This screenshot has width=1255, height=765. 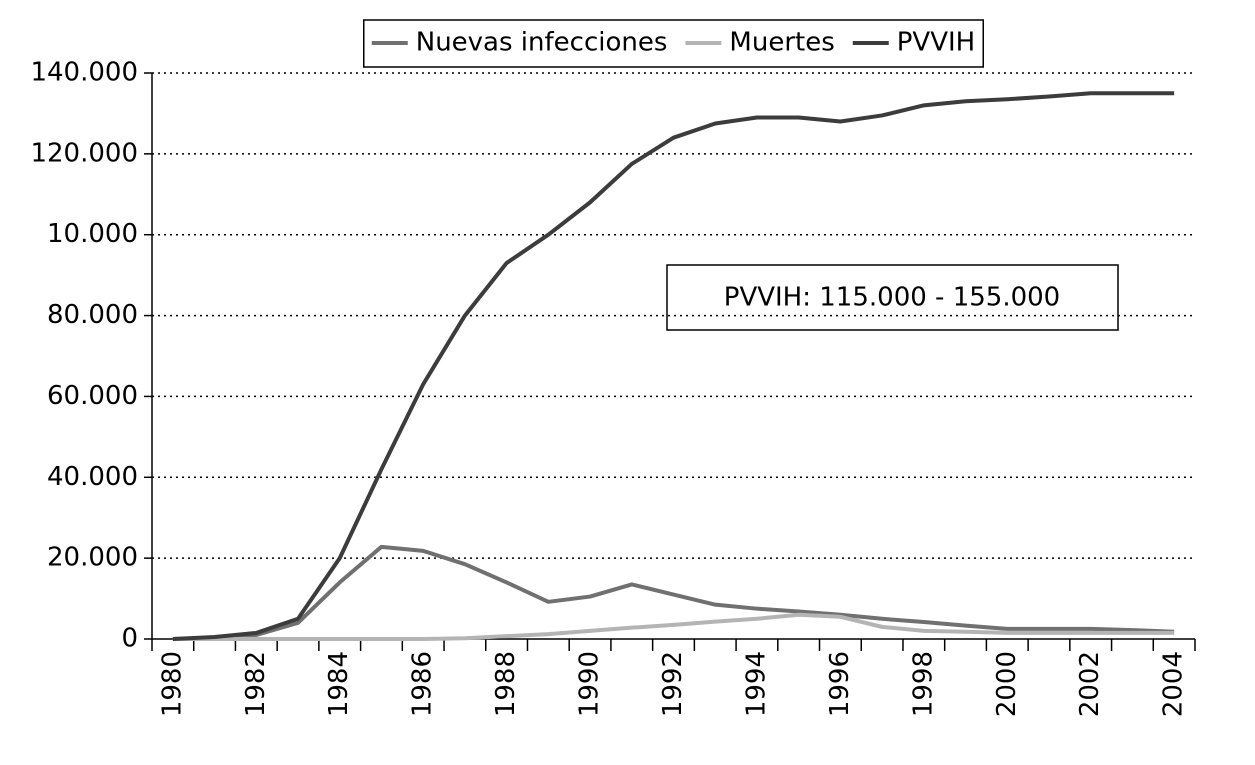 What do you see at coordinates (172, 684) in the screenshot?
I see `x-tick-label: 1980` at bounding box center [172, 684].